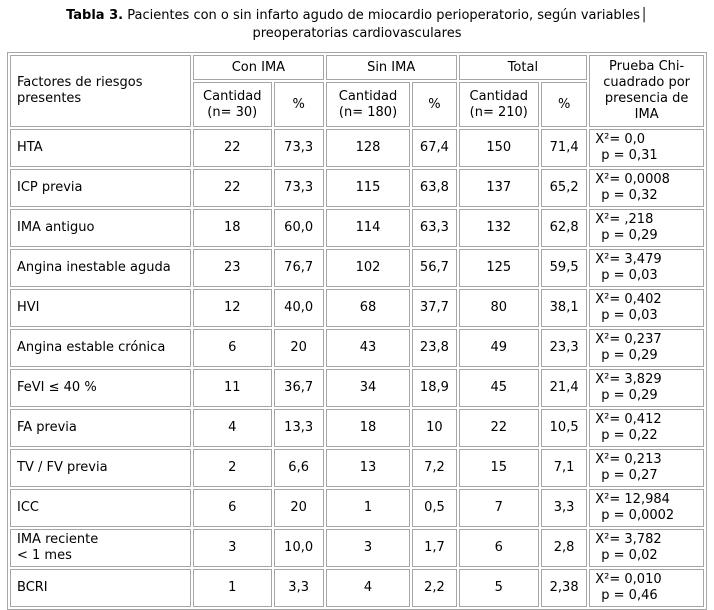 Image resolution: width=714 pixels, height=610 pixels. I want to click on chi-square-cell: X²= 3,829 p = 0,29, so click(646, 388).